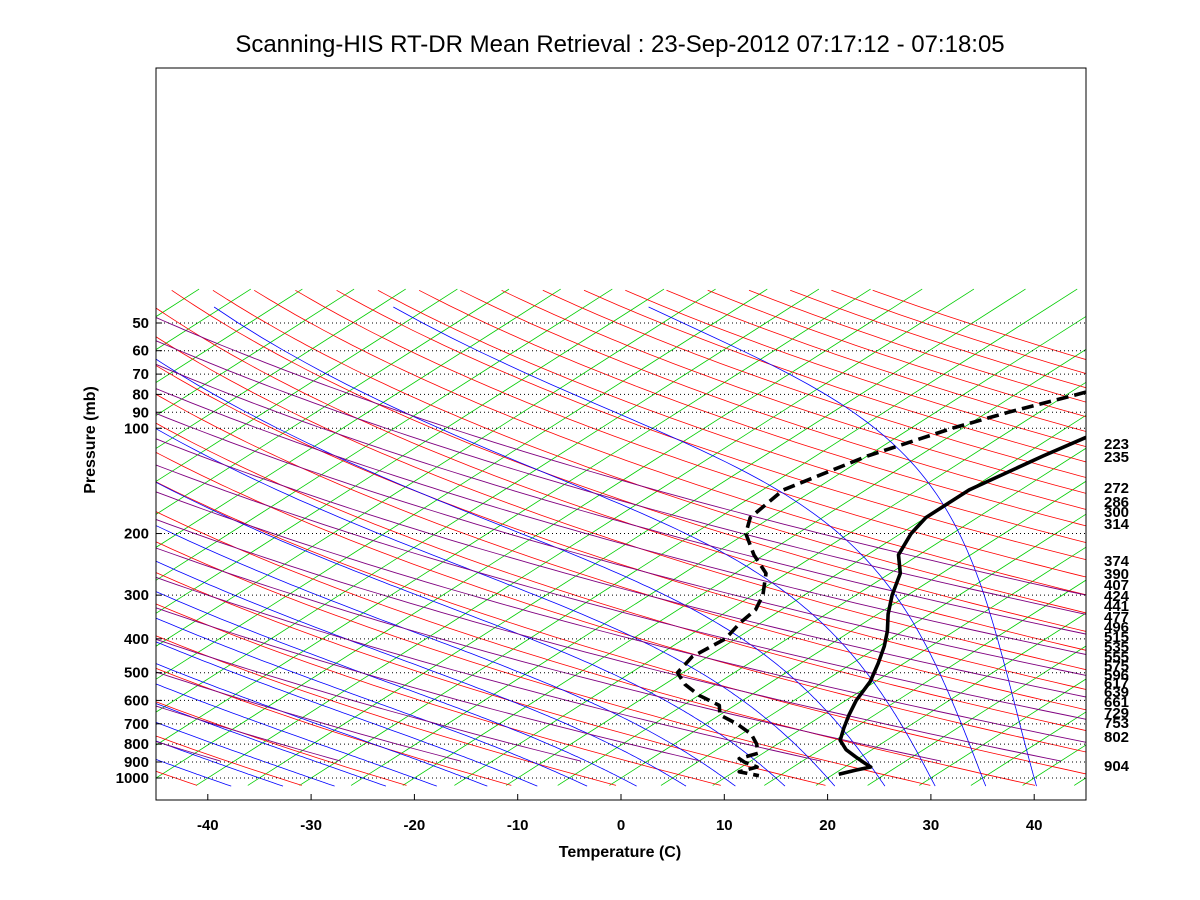 The height and width of the screenshot is (900, 1200). Describe the element at coordinates (1116, 457) in the screenshot. I see `level-label: 235` at that location.